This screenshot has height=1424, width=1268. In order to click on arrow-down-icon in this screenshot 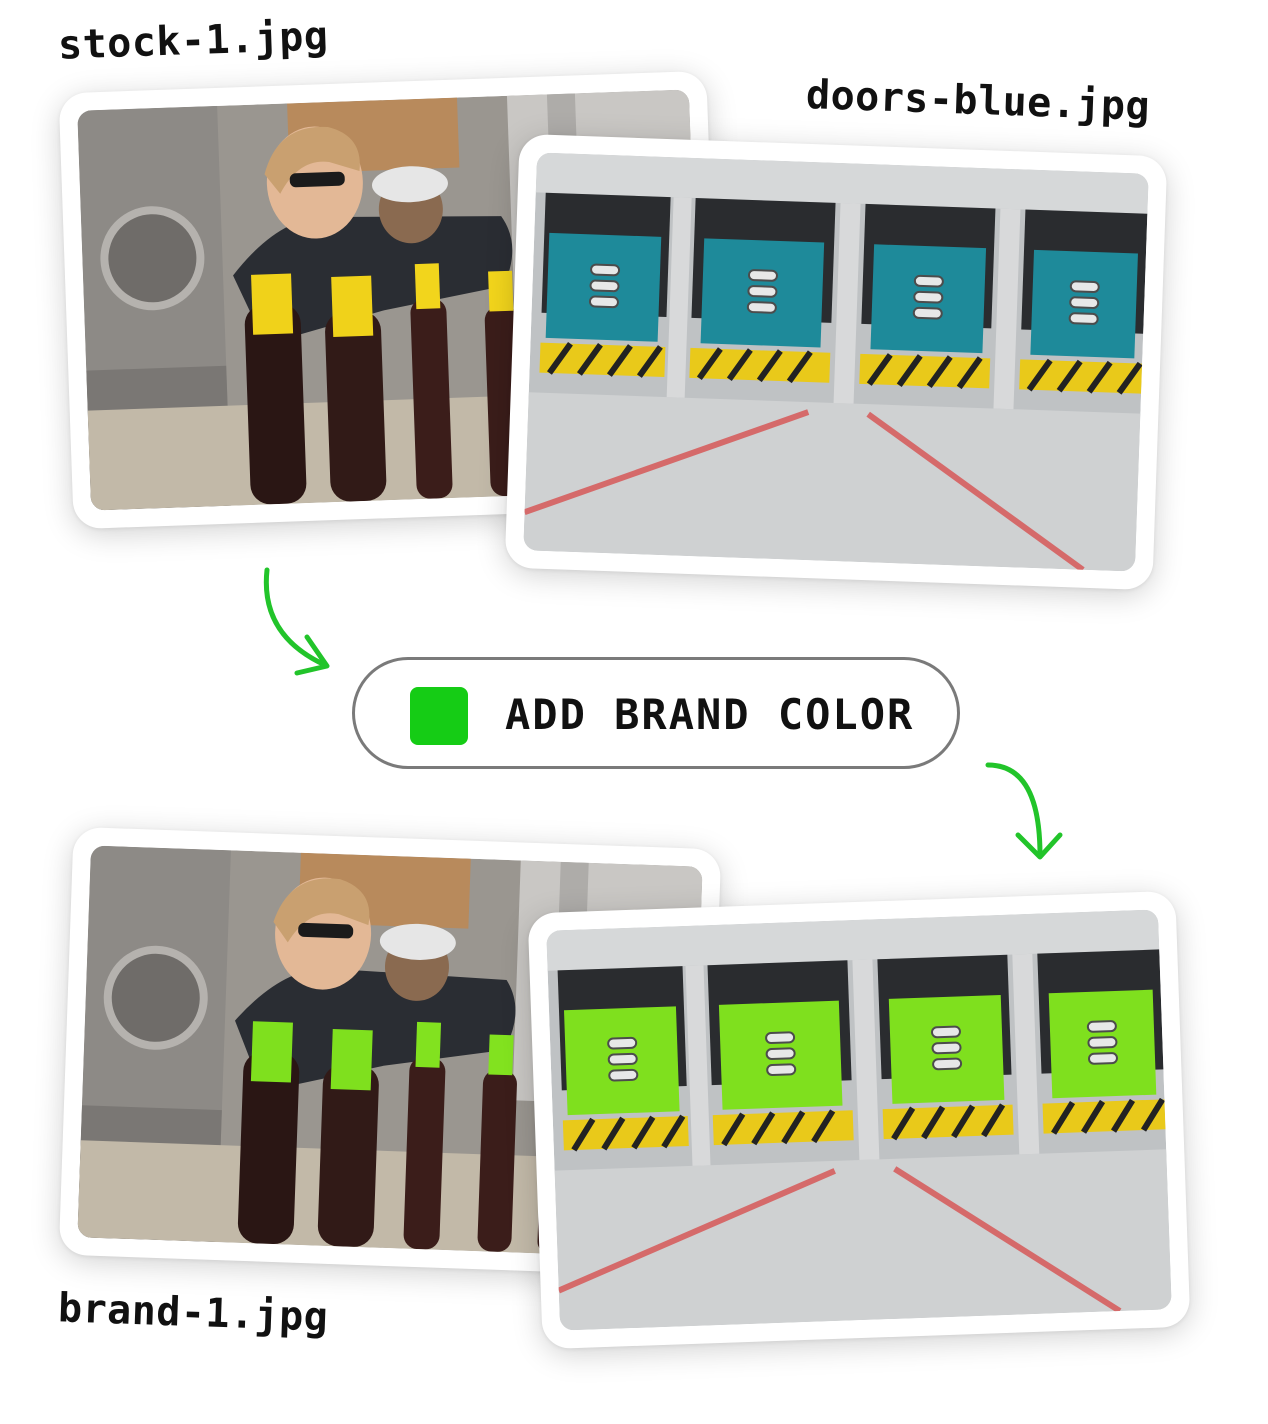, I will do `click(1024, 811)`.